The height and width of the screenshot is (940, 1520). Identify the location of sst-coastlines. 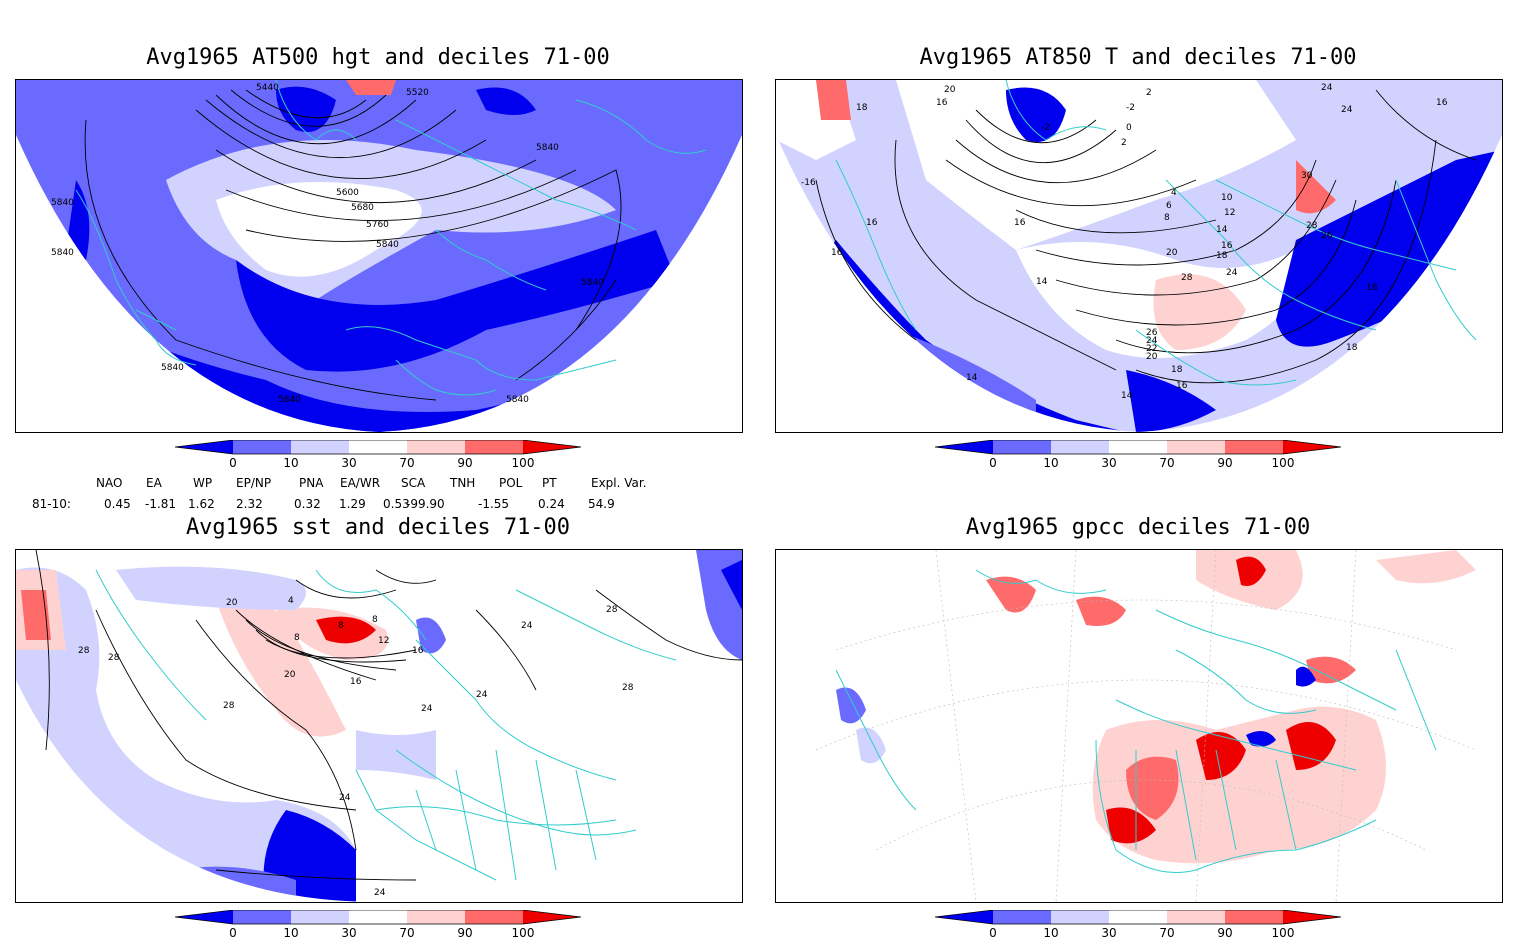
(386, 725).